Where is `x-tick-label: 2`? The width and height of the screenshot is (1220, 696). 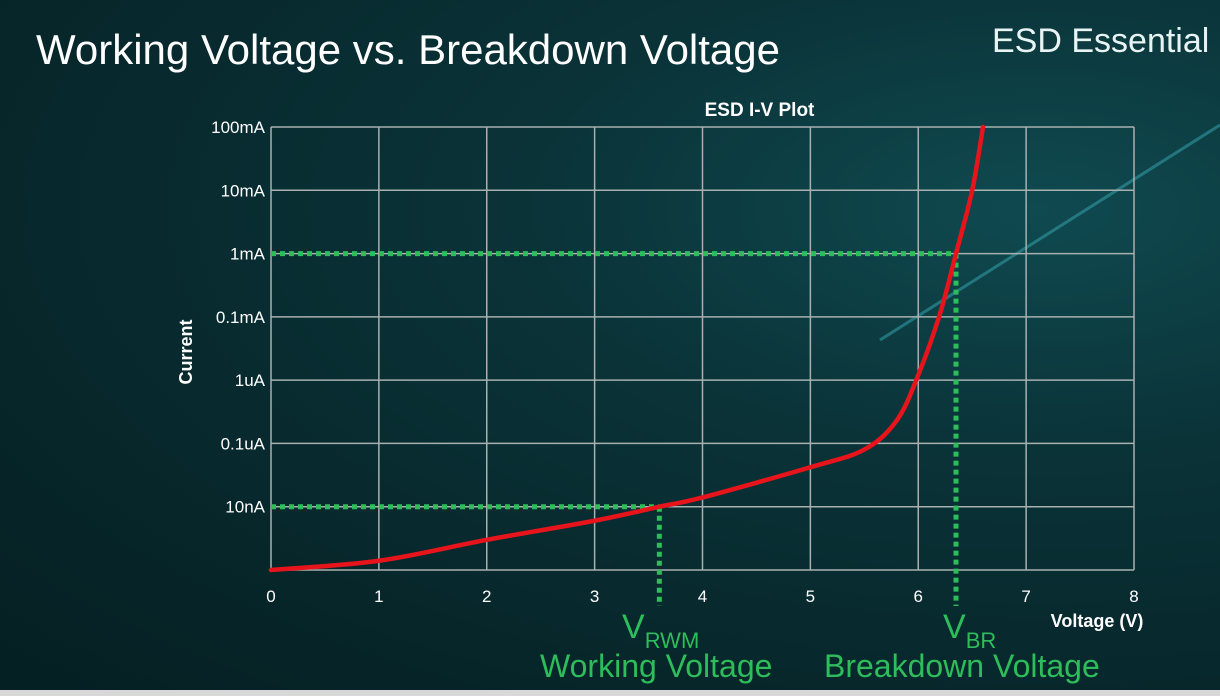
x-tick-label: 2 is located at coordinates (486, 596).